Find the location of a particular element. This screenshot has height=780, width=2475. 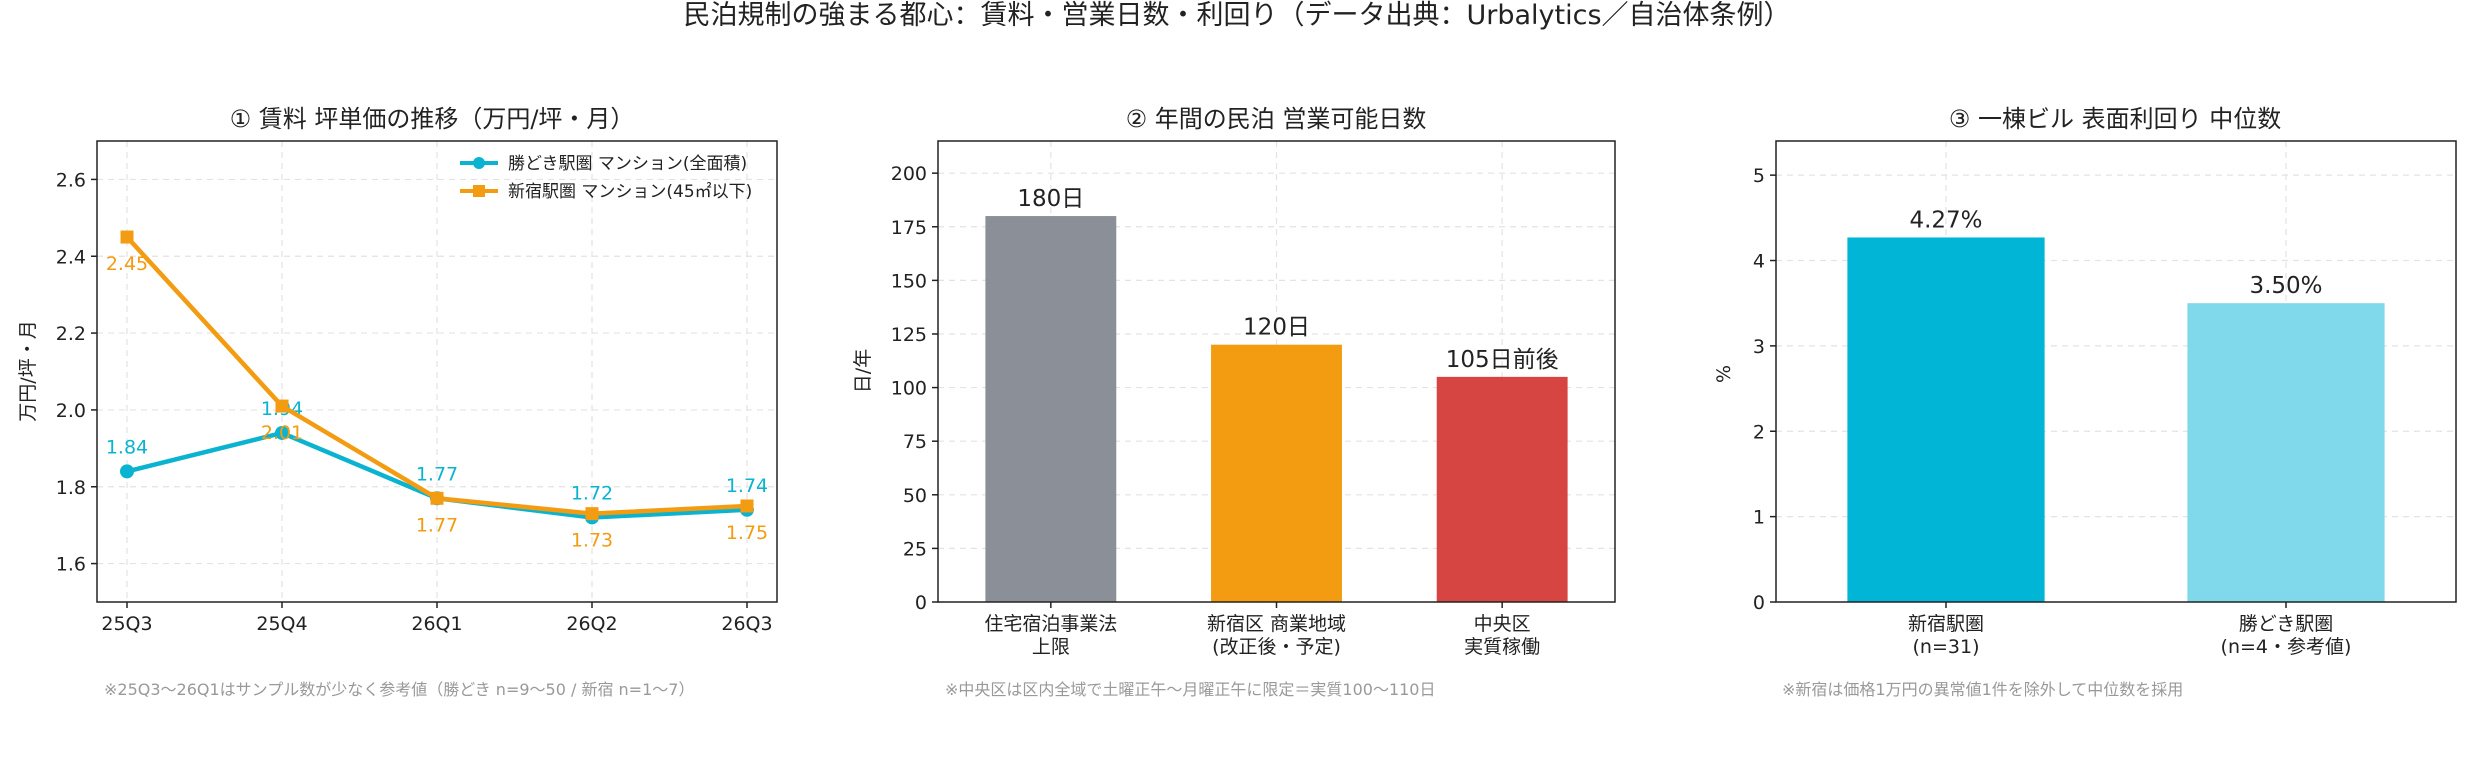

y-tick-label: 25 is located at coordinates (915, 549).